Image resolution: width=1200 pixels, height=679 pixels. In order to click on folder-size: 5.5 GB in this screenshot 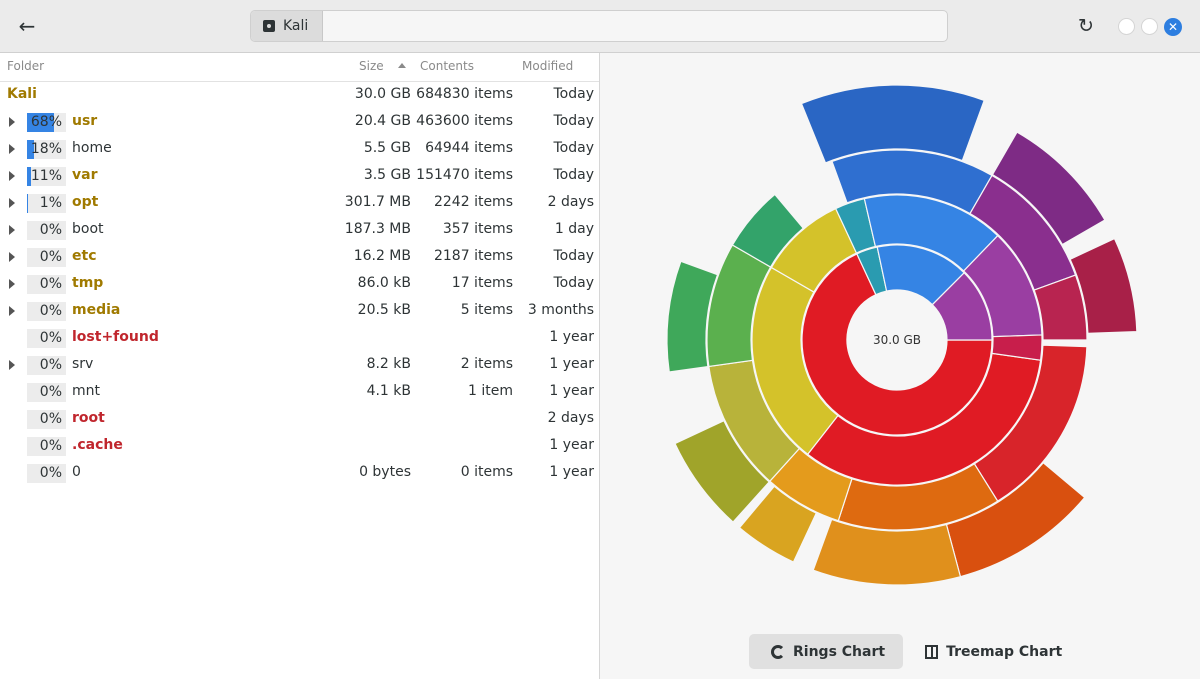, I will do `click(387, 148)`.